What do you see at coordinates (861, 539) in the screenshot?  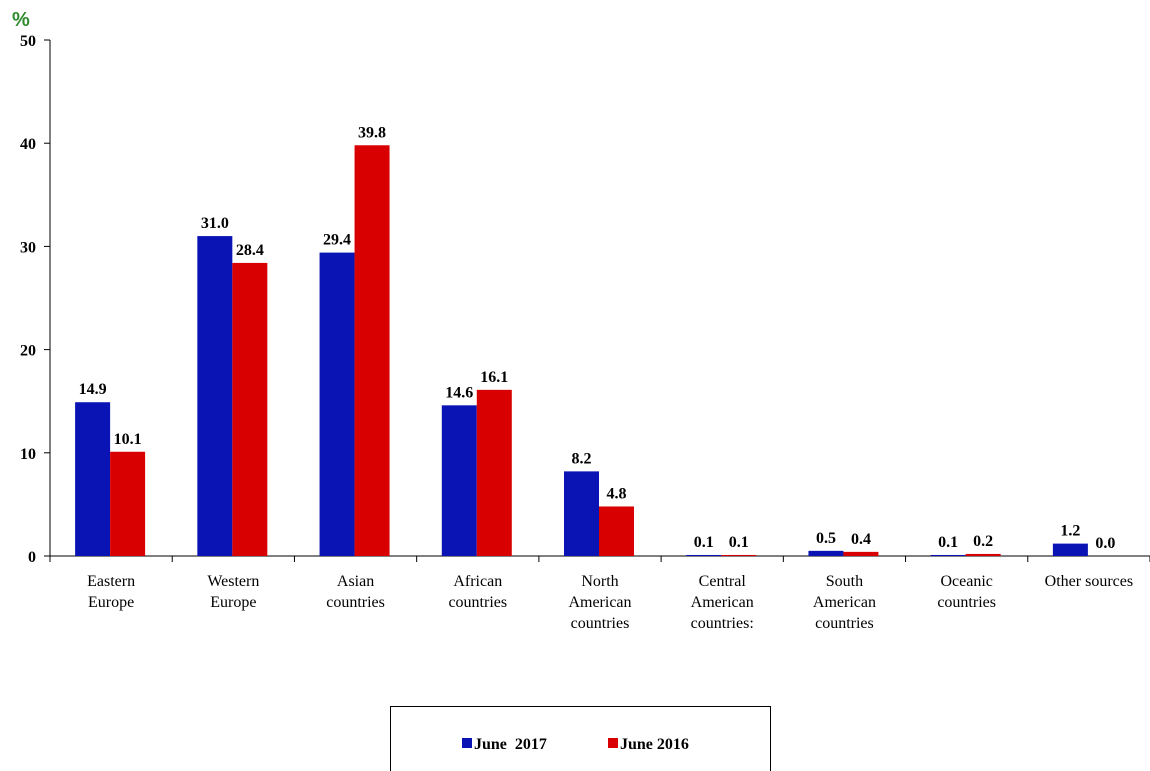 I see `value-label: 0.4` at bounding box center [861, 539].